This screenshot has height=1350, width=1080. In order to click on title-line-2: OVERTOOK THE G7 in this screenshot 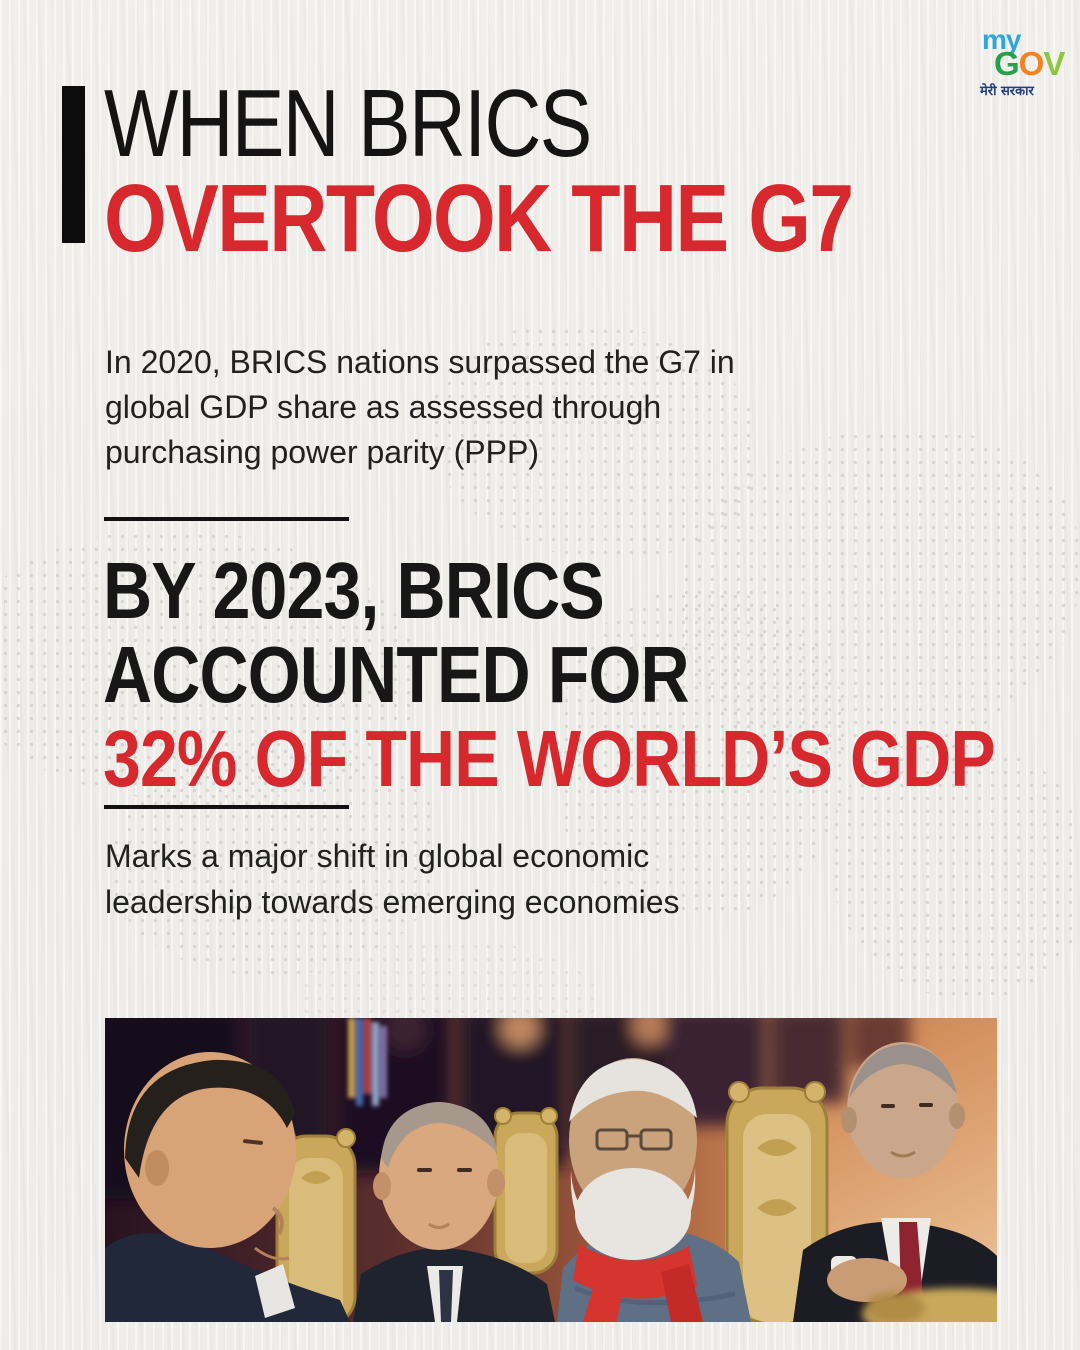, I will do `click(479, 218)`.